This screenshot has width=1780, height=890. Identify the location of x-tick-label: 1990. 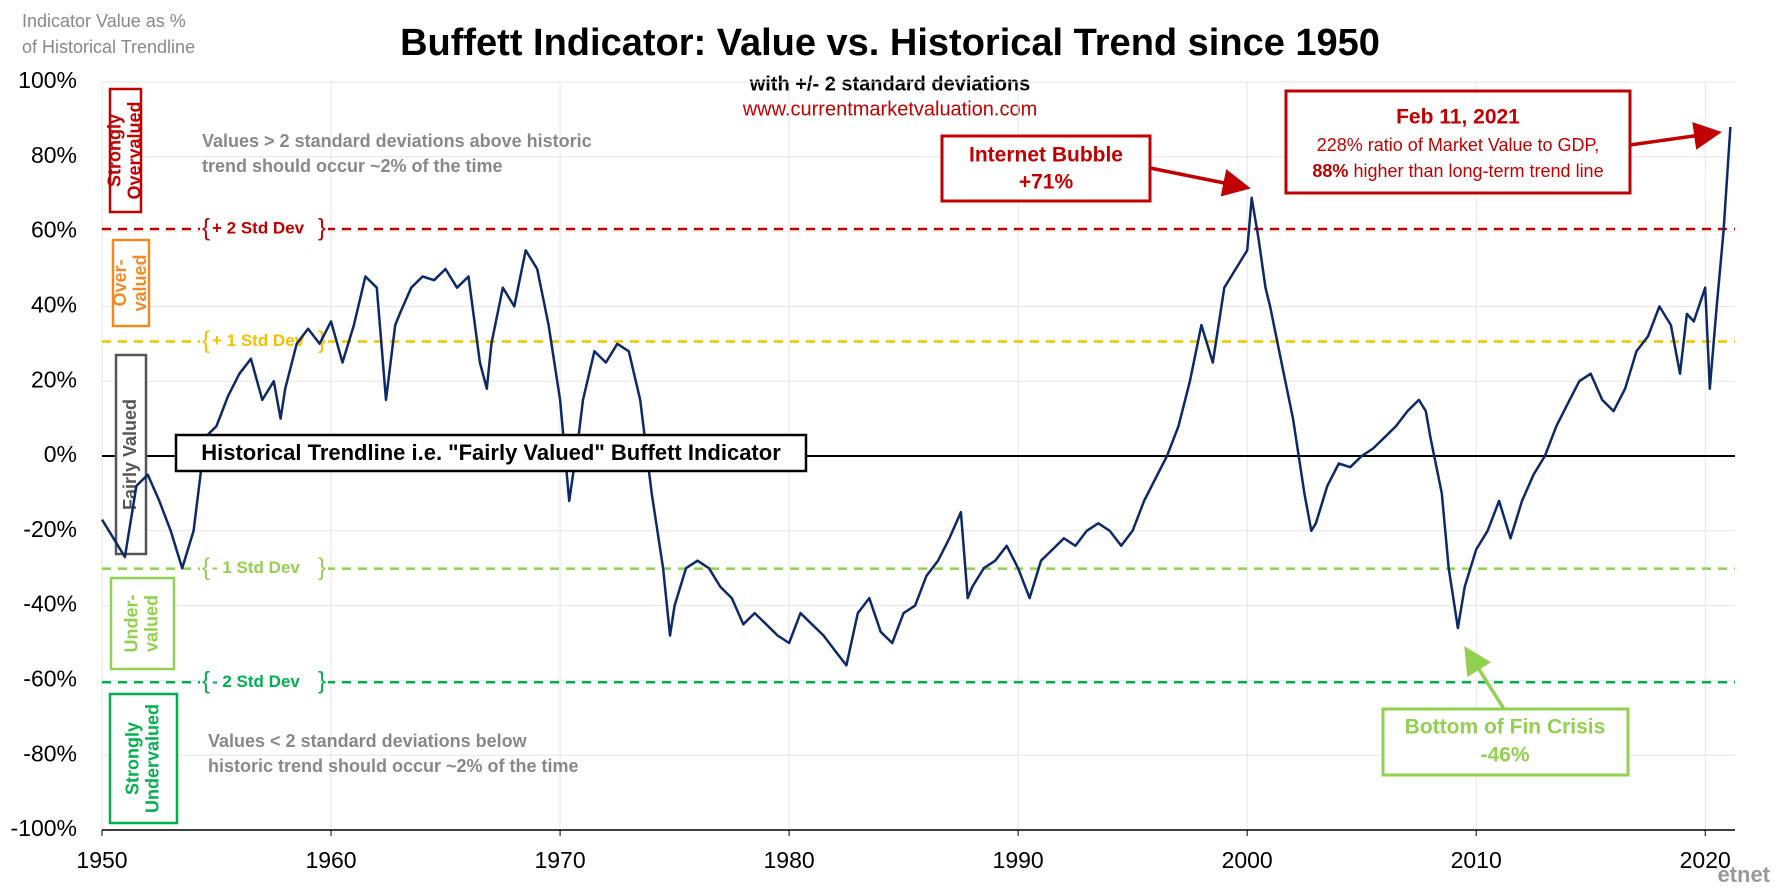
(1018, 860).